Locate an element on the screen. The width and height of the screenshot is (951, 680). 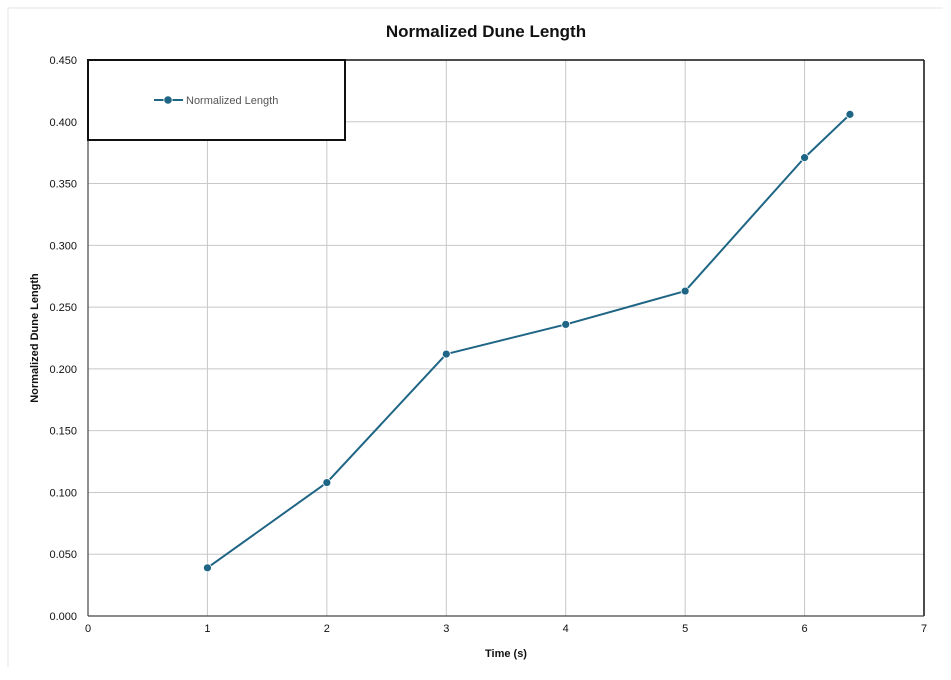
x-tick-label: 3 is located at coordinates (446, 629).